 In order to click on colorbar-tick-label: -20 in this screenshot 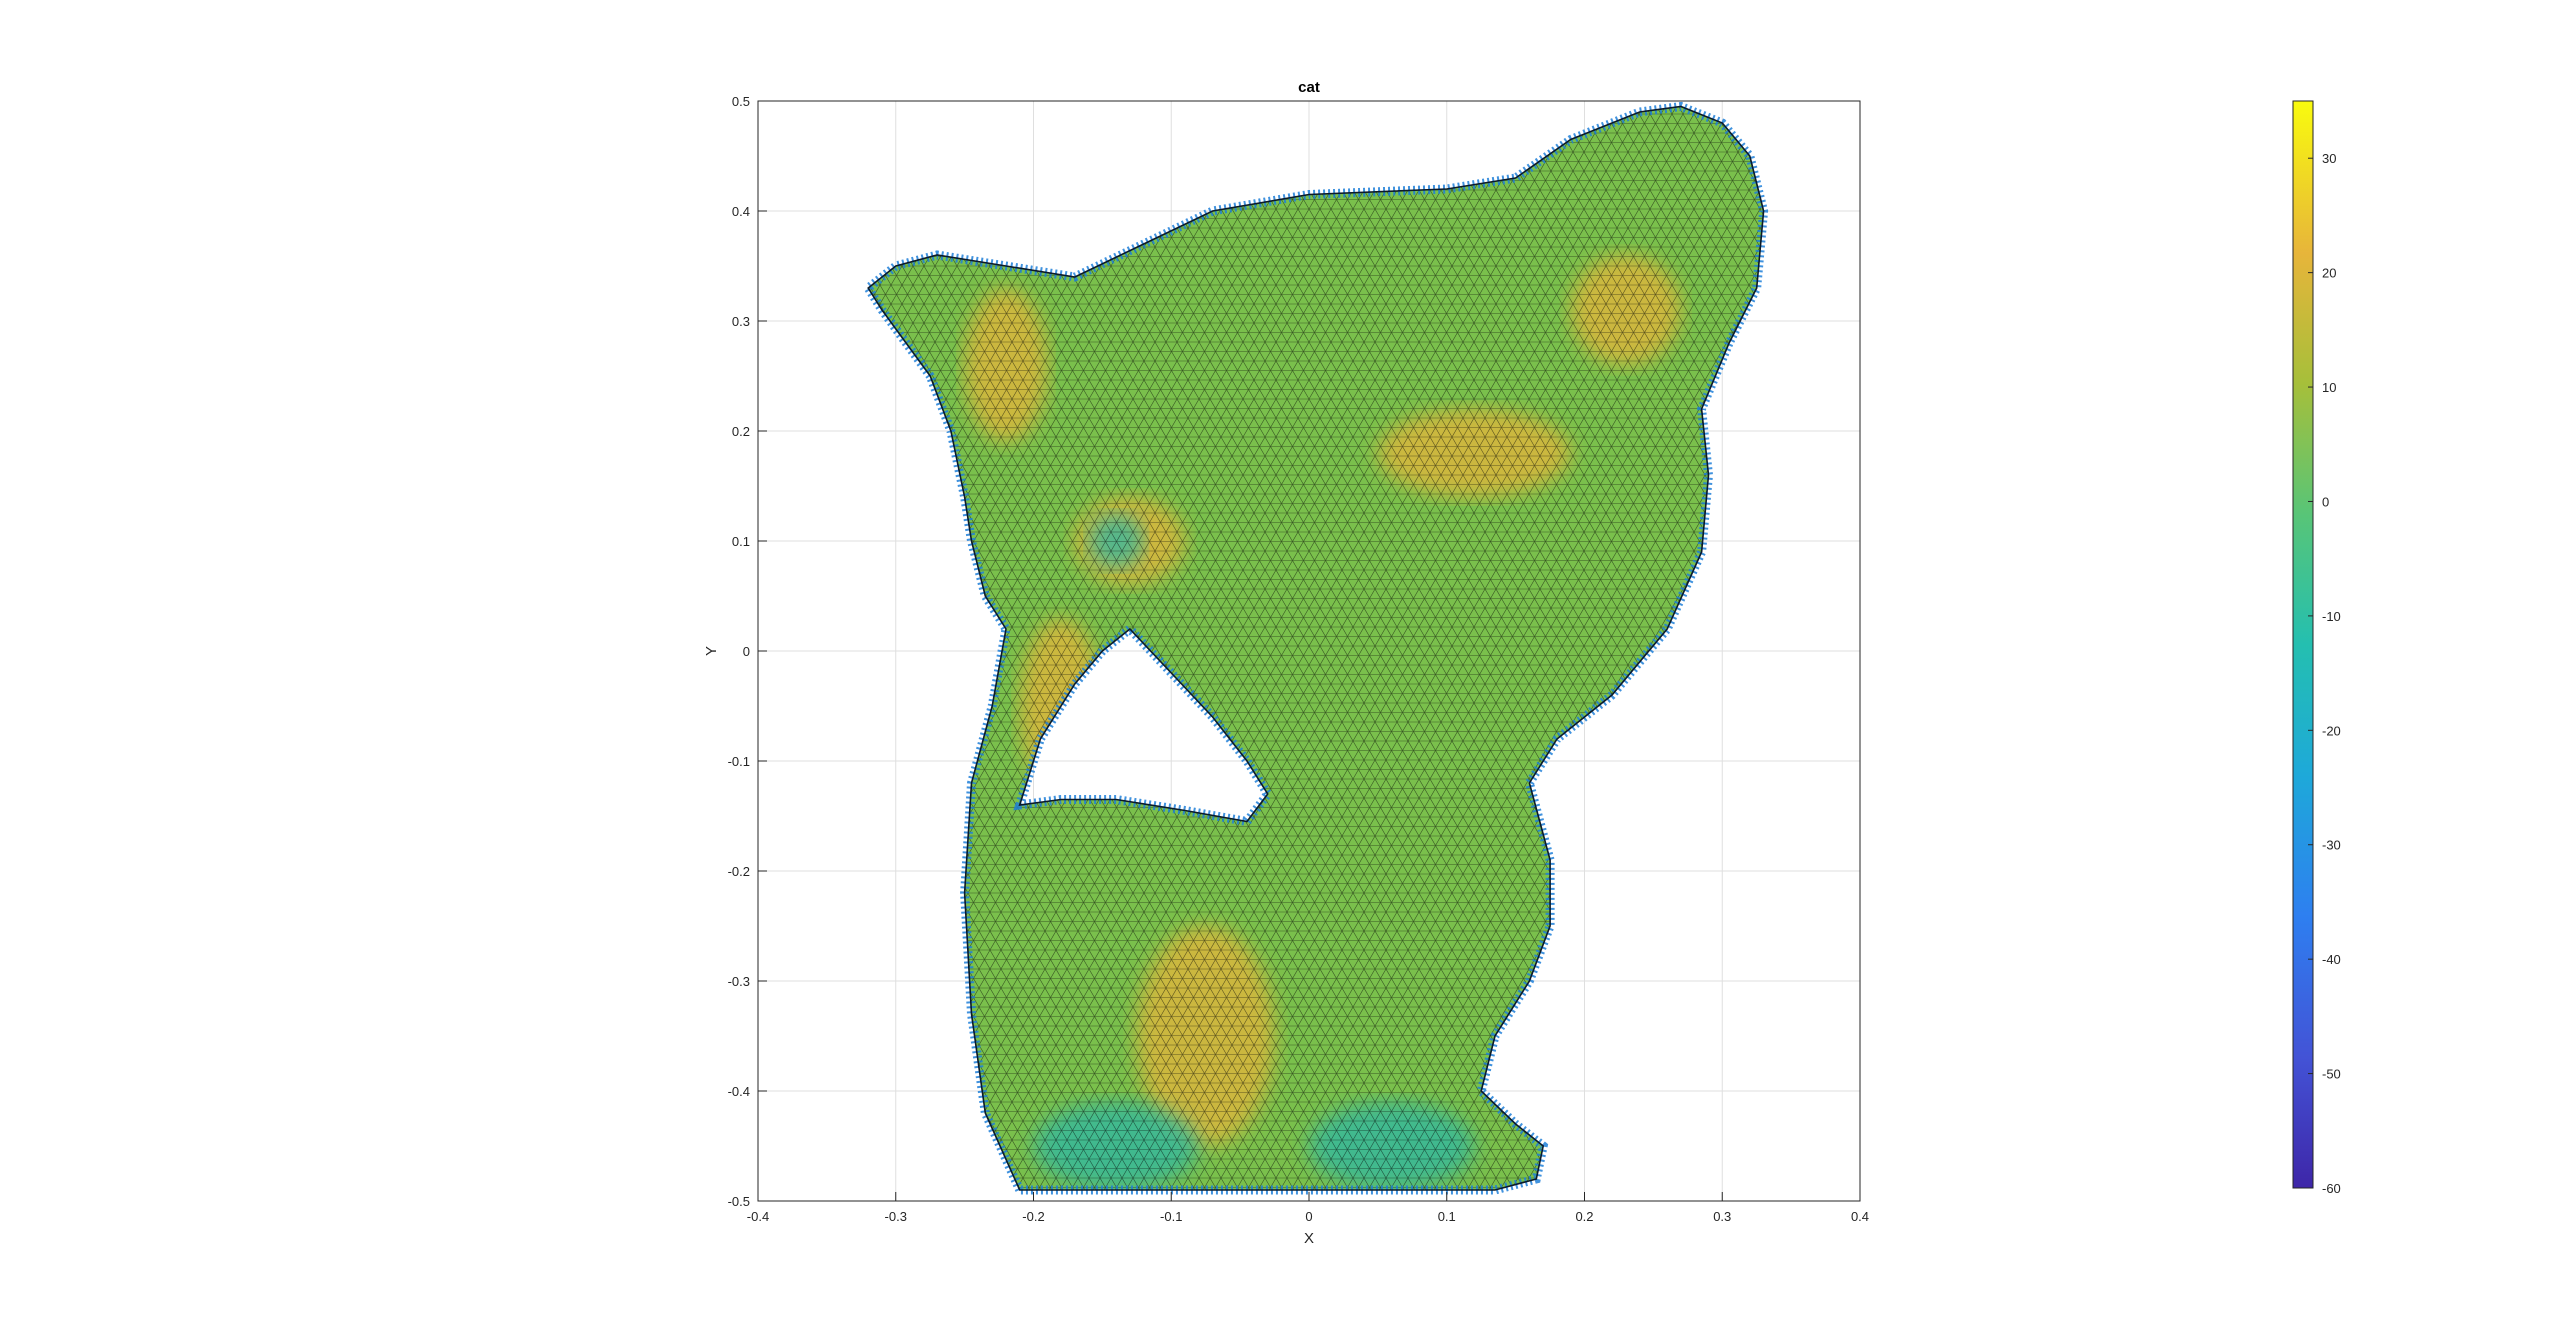, I will do `click(2331, 730)`.